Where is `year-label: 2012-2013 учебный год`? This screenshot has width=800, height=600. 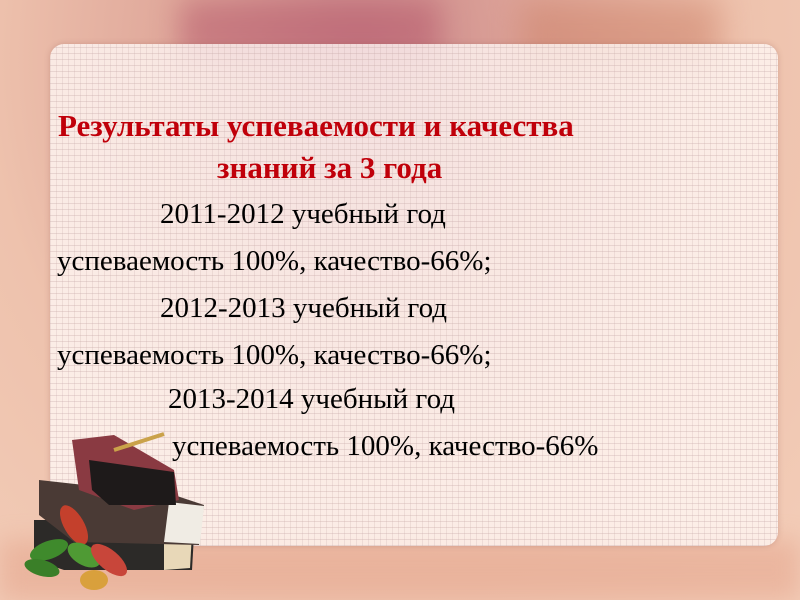
year-label: 2012-2013 учебный год is located at coordinates (303, 308).